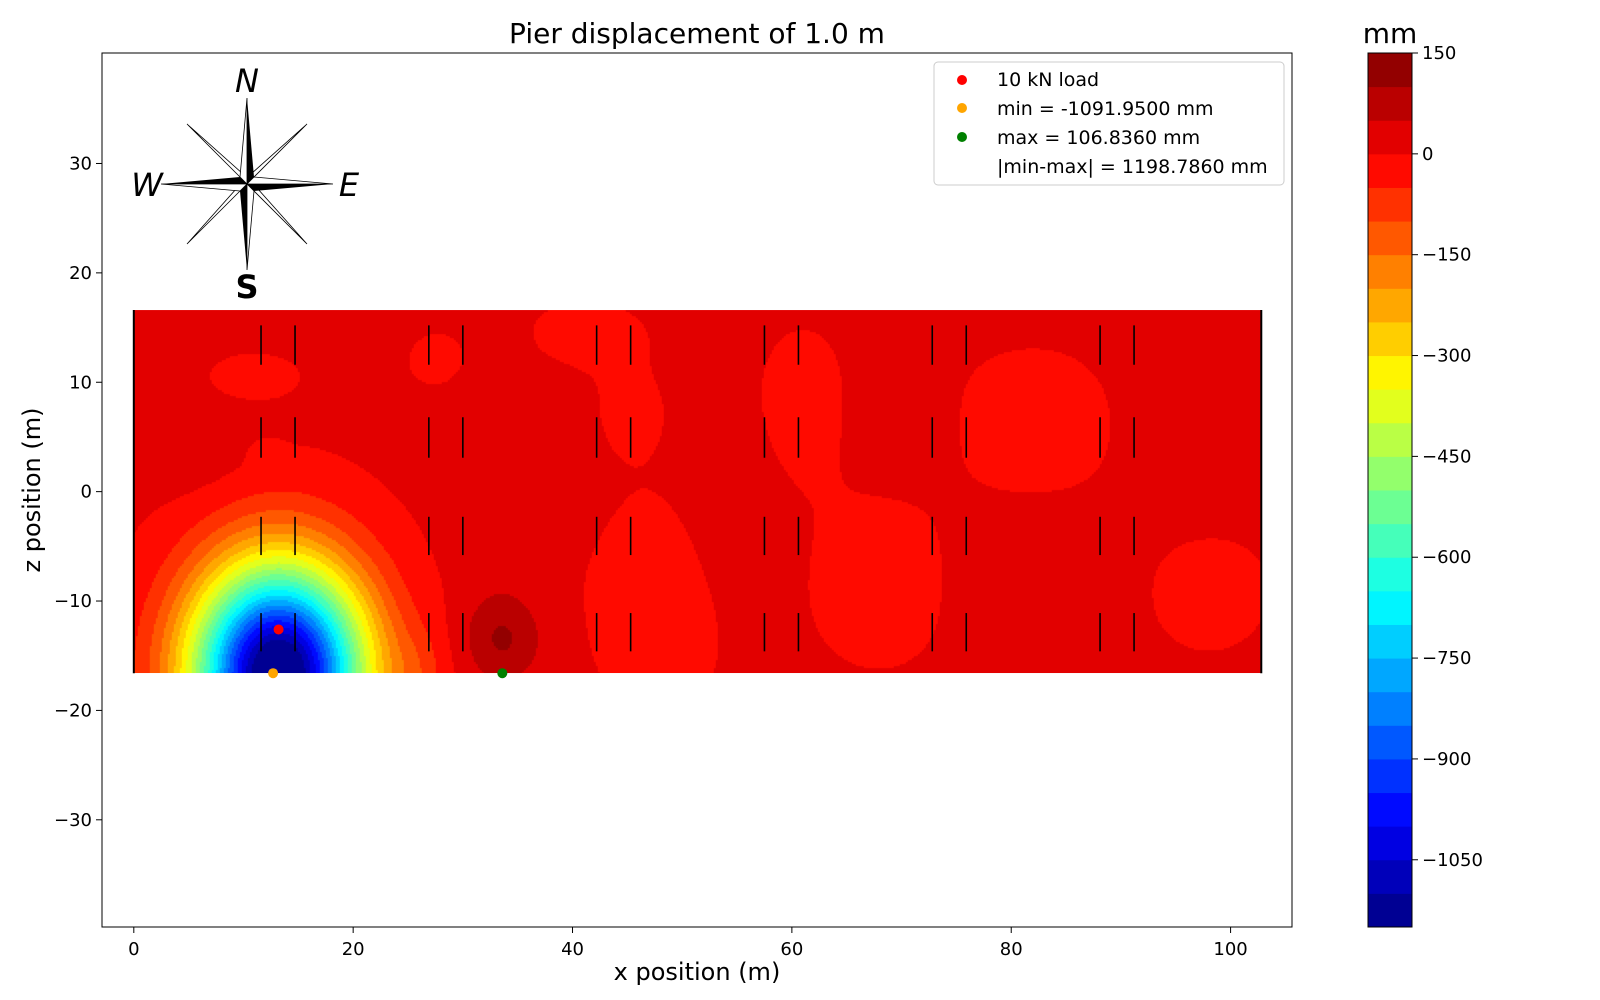  Describe the element at coordinates (962, 137) in the screenshot. I see `legend-swatch-max` at that location.